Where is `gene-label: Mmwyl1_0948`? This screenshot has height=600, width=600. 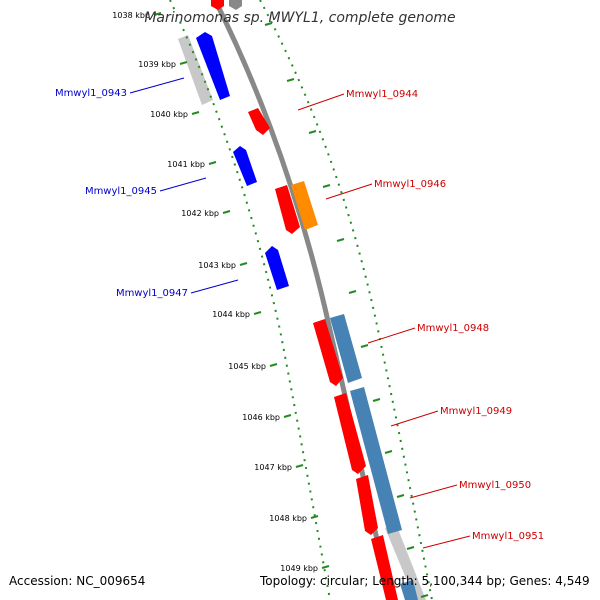 gene-label: Mmwyl1_0948 is located at coordinates (453, 328).